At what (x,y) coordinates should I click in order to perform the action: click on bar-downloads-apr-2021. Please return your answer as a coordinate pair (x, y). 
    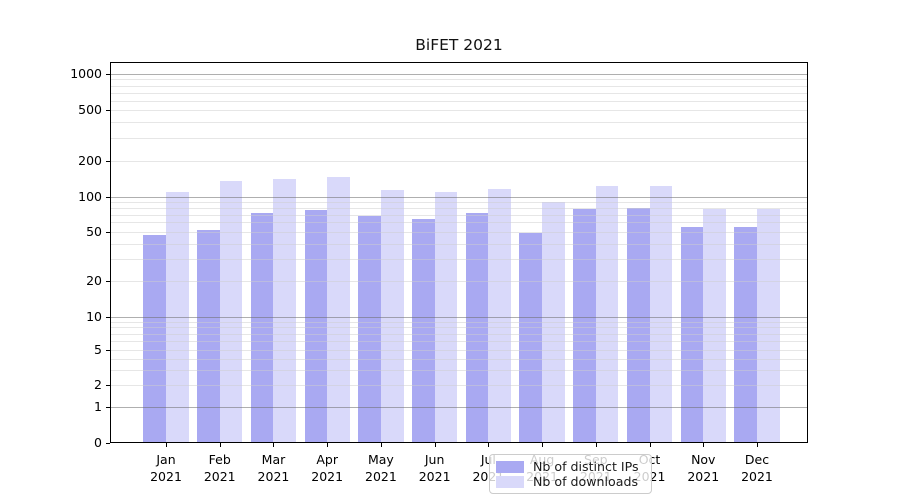
    Looking at the image, I should click on (338, 310).